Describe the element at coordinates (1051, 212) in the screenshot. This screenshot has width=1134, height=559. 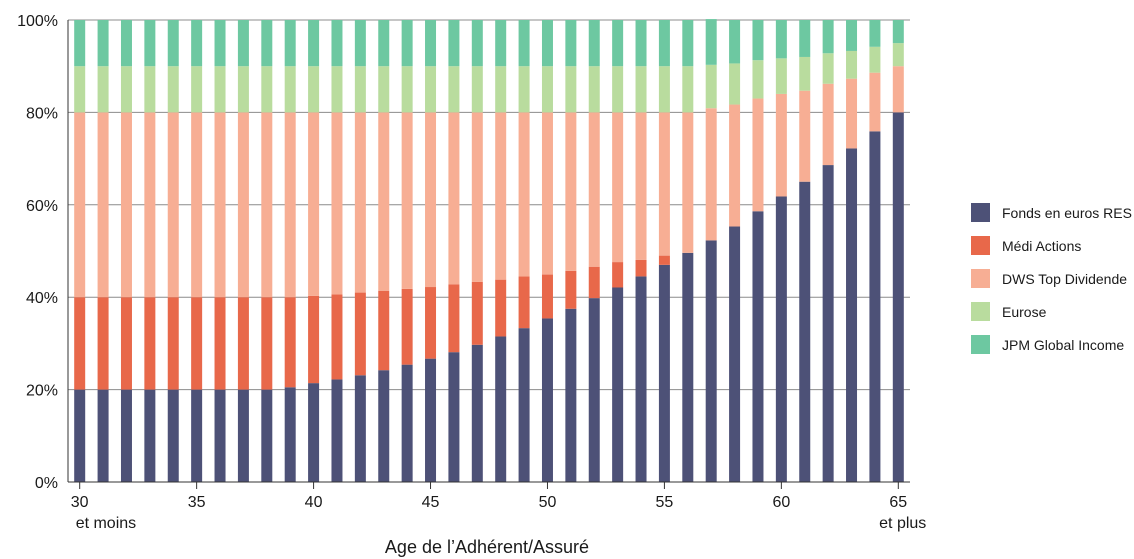
I see `legend-item: Fonds en euros RES` at that location.